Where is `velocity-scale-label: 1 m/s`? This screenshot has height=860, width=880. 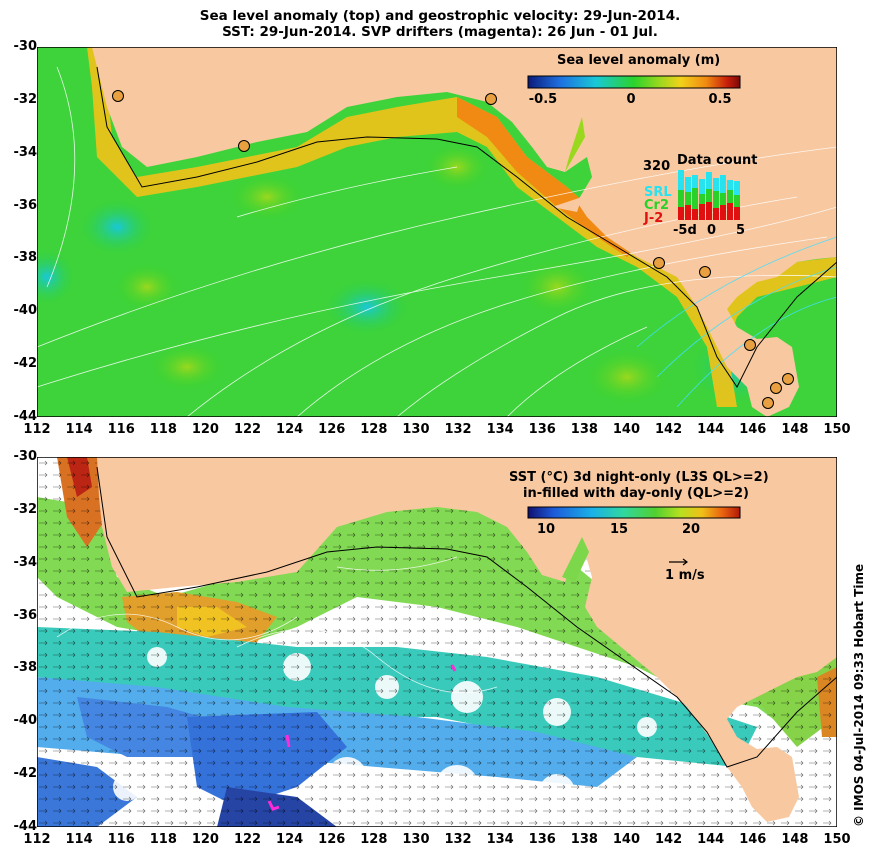 velocity-scale-label: 1 m/s is located at coordinates (685, 575).